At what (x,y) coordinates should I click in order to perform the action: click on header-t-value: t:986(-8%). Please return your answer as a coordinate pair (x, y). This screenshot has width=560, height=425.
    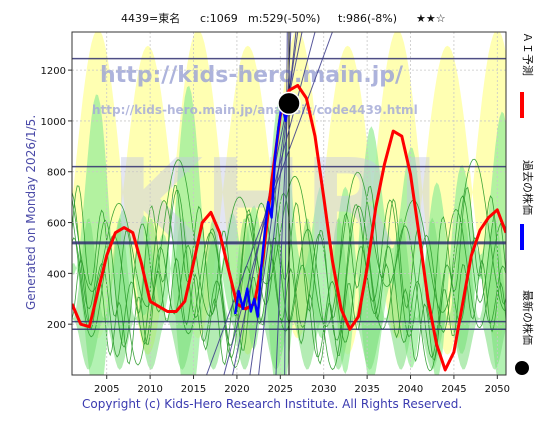
    Looking at the image, I should click on (367, 18).